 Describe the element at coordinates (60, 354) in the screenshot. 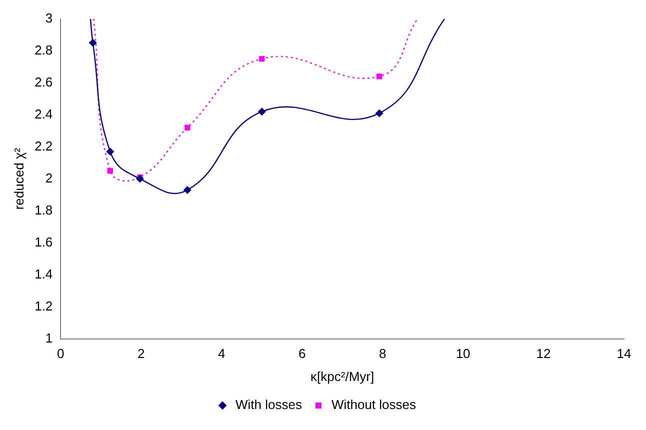

I see `x-tick-label: 0` at that location.